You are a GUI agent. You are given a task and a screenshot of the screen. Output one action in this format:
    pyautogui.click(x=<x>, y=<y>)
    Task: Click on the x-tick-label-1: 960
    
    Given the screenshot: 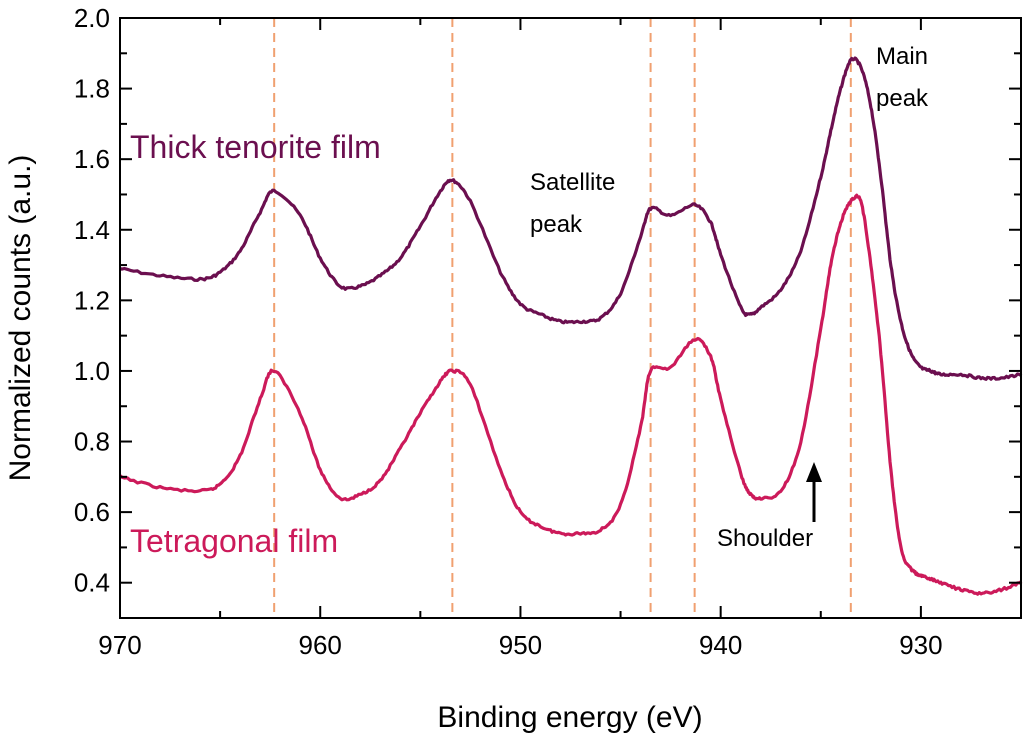 What is the action you would take?
    pyautogui.click(x=320, y=645)
    